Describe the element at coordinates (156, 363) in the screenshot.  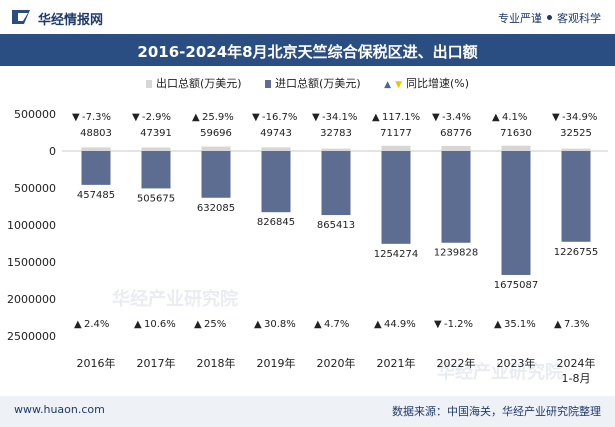
I see `x-tick-label: 2017年` at that location.